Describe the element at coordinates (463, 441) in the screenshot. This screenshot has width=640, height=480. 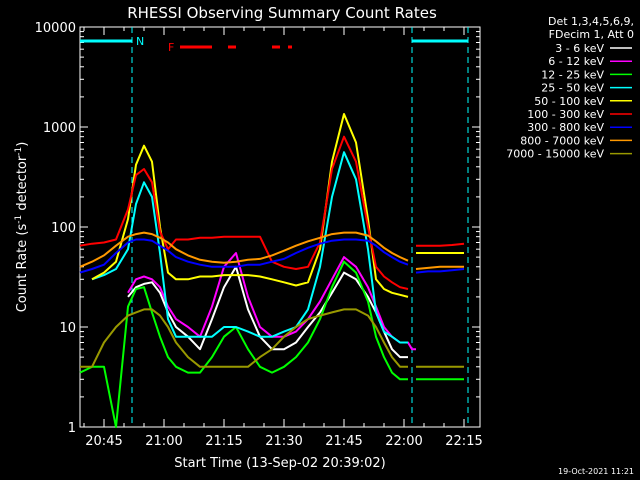
I see `x-tick-label: 22:15` at that location.